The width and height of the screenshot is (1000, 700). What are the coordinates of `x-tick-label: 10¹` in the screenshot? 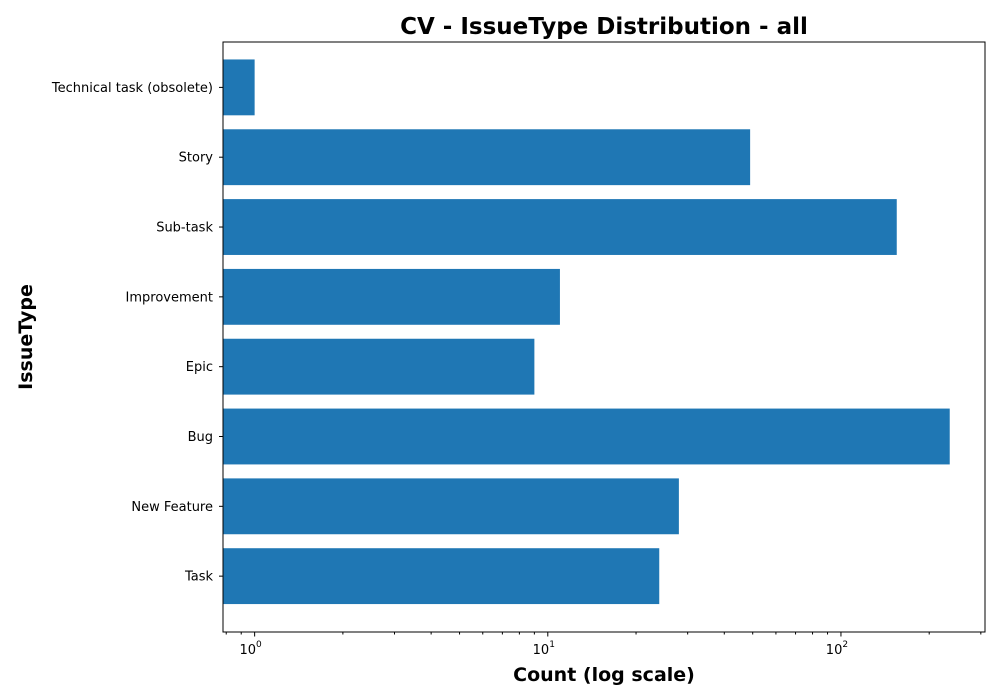 It's located at (544, 649).